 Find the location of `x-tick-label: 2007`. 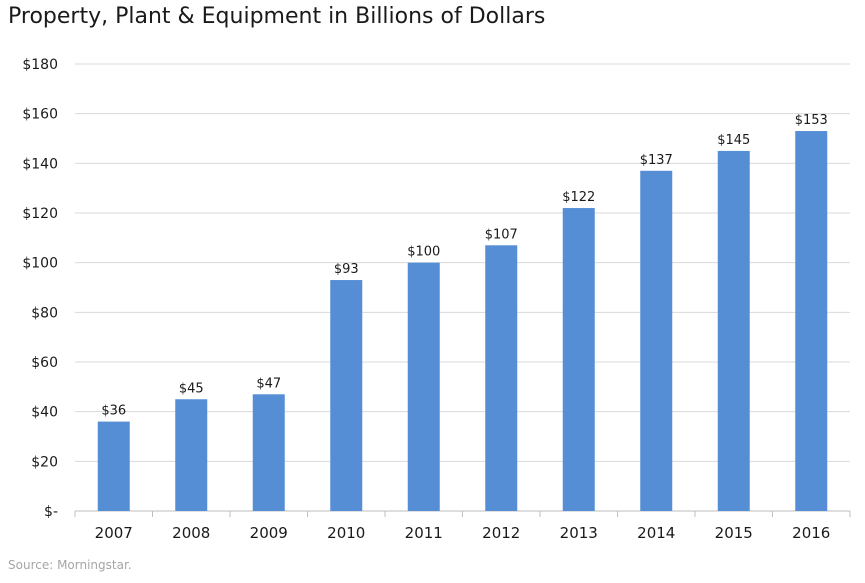

x-tick-label: 2007 is located at coordinates (114, 533).